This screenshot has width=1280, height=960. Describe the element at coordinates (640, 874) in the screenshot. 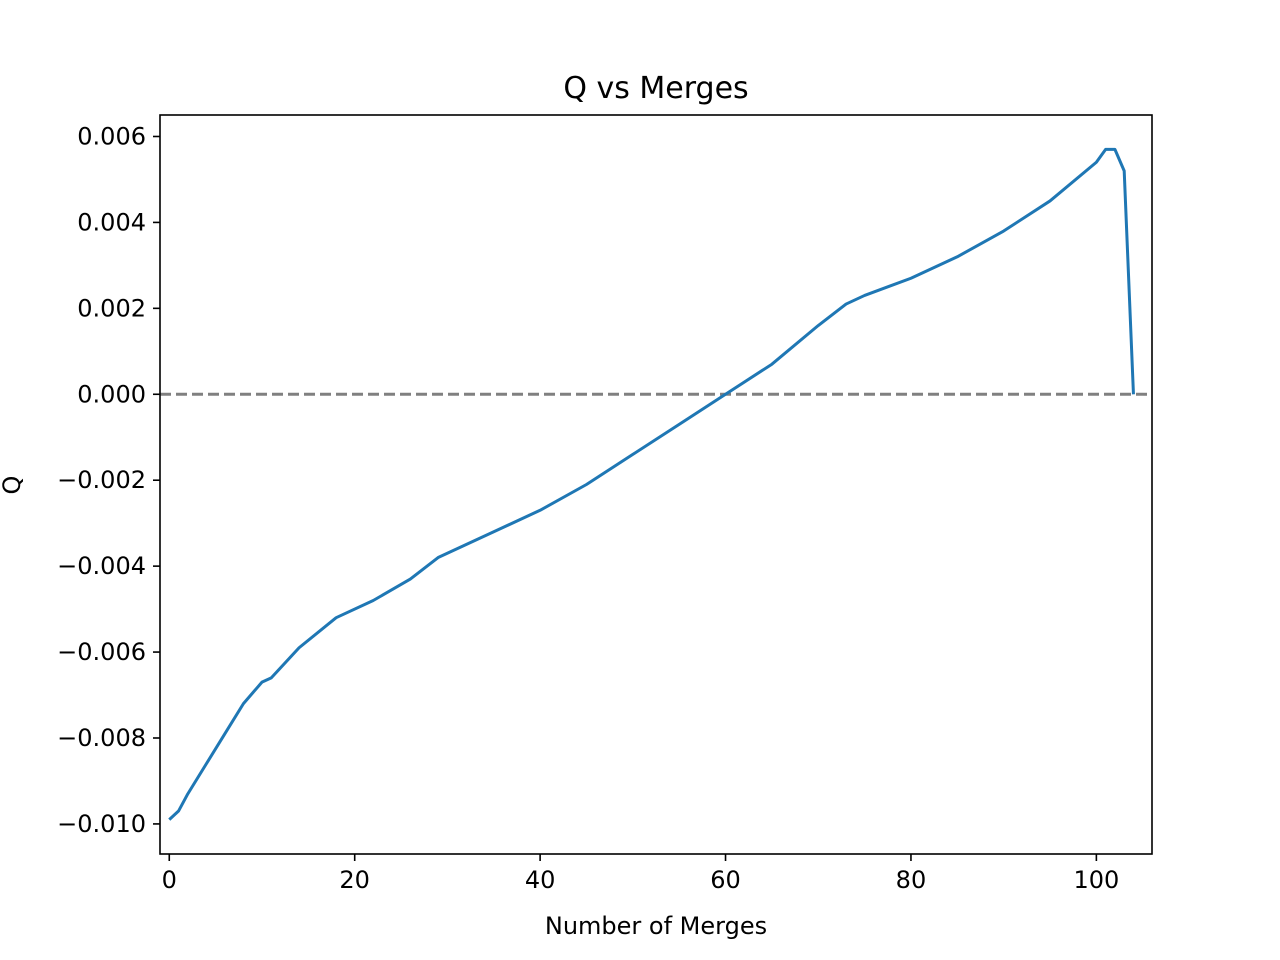

I see `x-axis-ticks: 0 20 40 60 80 100` at that location.